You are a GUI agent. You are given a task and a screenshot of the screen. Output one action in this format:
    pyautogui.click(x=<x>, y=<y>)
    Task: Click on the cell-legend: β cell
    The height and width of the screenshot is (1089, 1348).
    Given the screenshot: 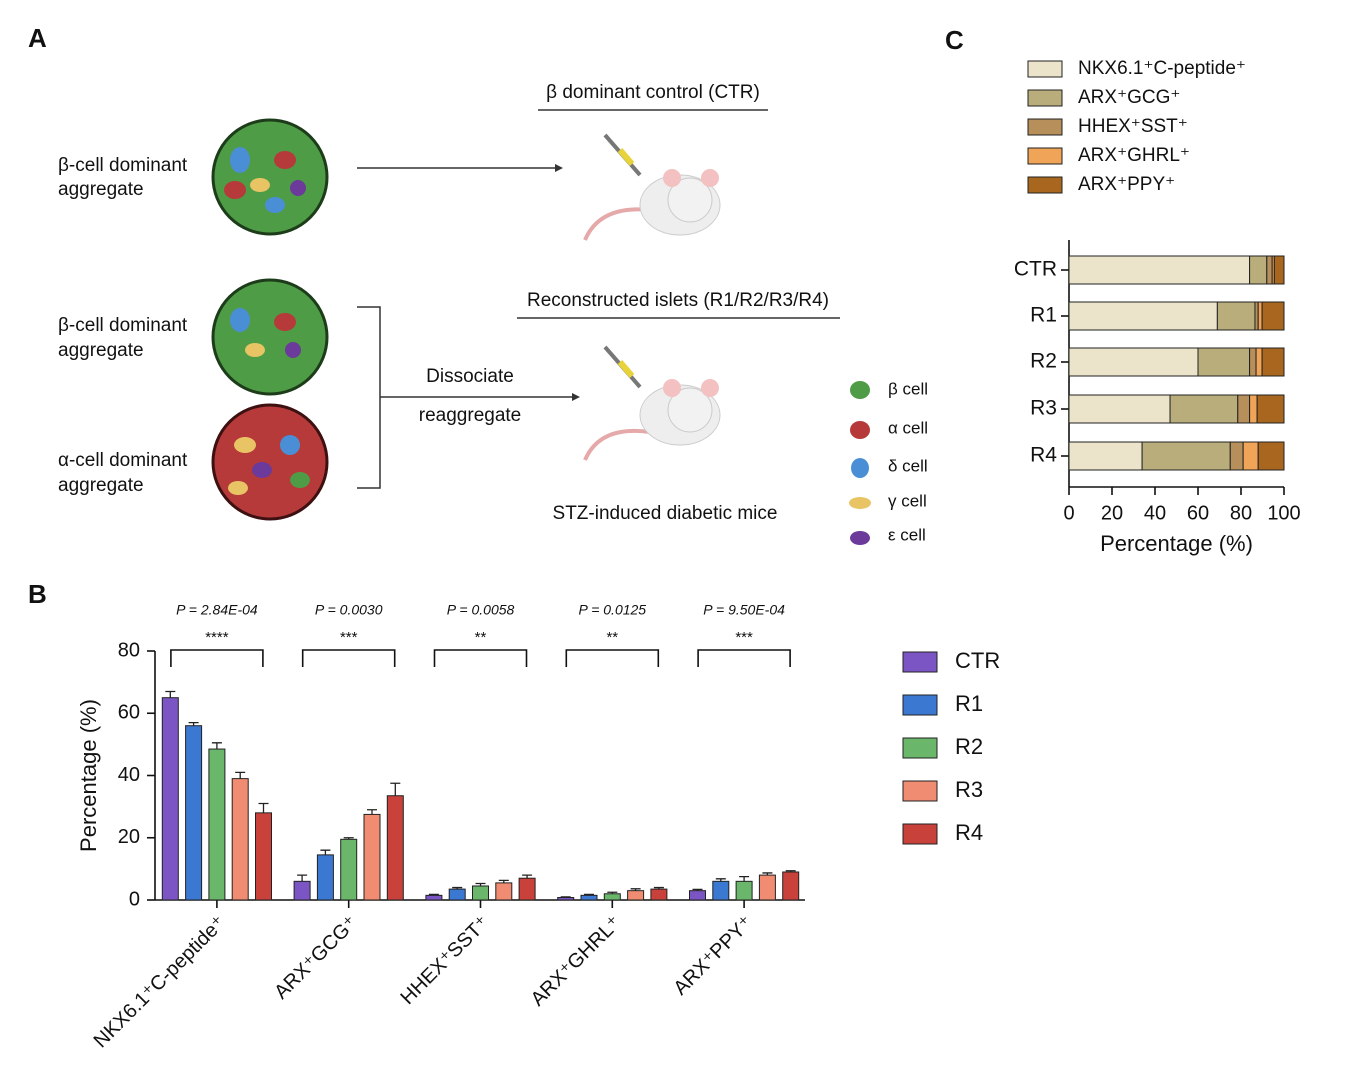 What is the action you would take?
    pyautogui.click(x=908, y=388)
    